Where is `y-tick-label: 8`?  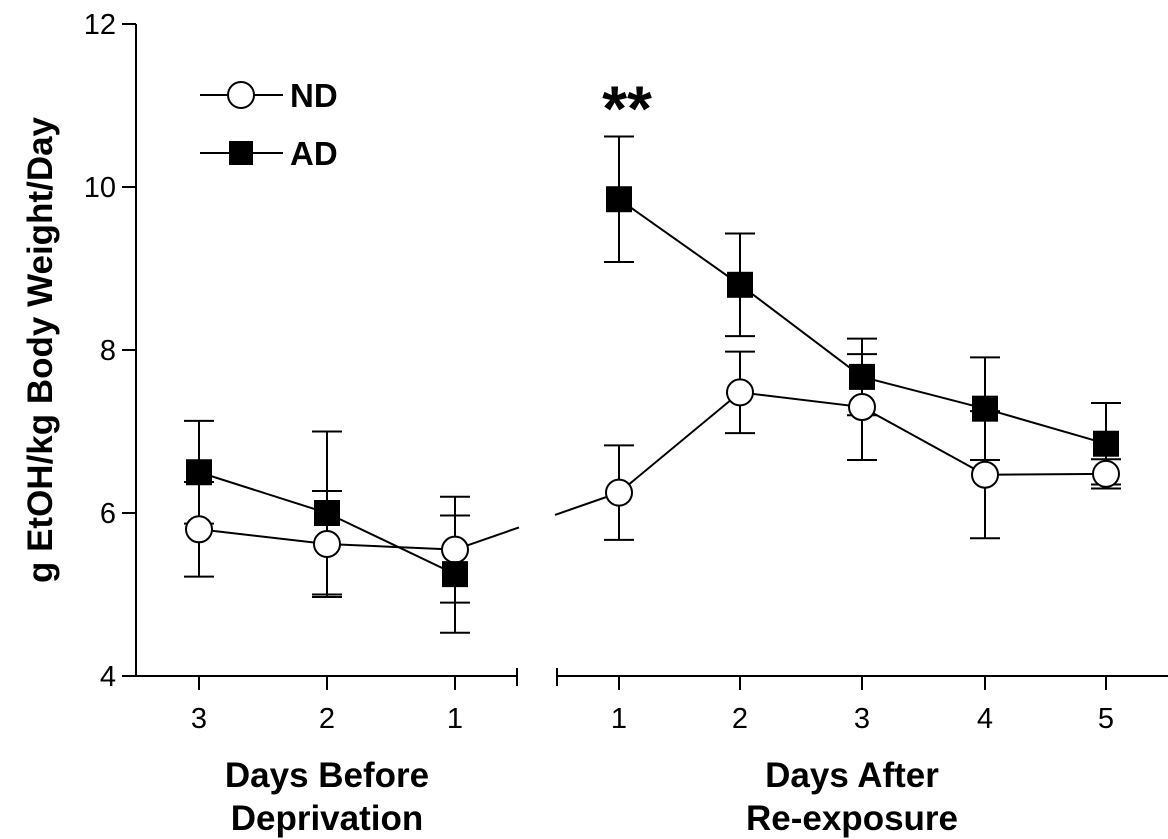
y-tick-label: 8 is located at coordinates (108, 351).